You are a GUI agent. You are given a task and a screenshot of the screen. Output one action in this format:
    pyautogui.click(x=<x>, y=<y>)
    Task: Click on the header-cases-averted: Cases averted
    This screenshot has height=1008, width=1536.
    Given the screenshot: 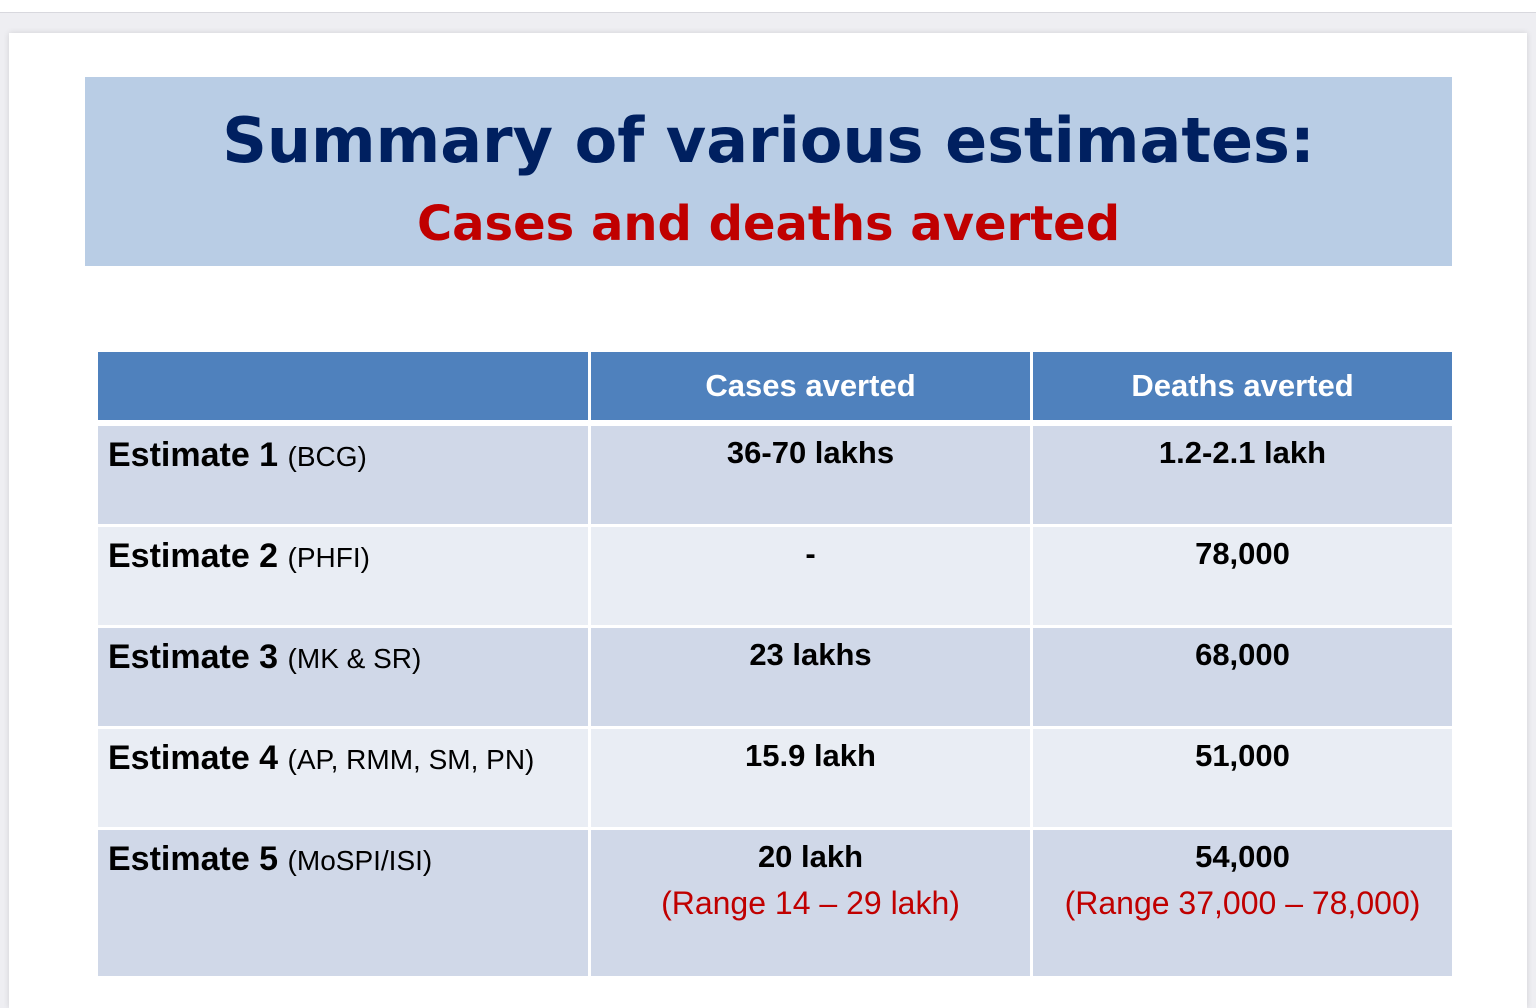 What is the action you would take?
    pyautogui.click(x=810, y=387)
    